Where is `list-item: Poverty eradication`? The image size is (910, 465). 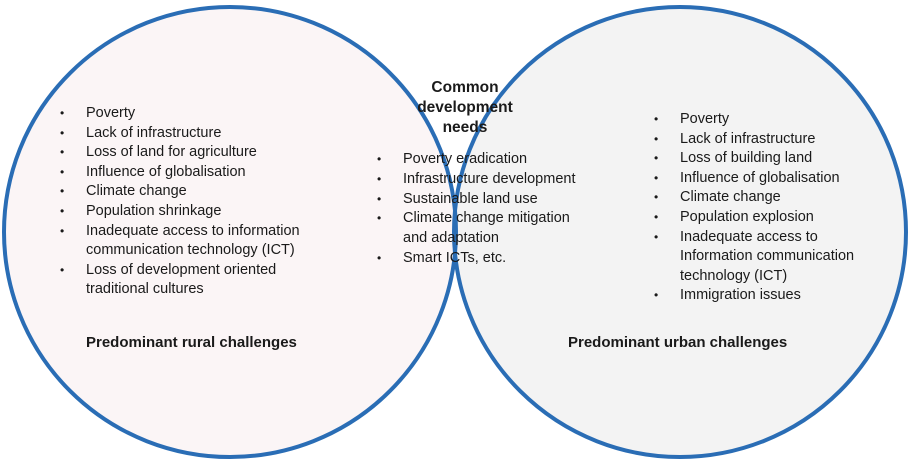 list-item: Poverty eradication is located at coordinates (477, 160).